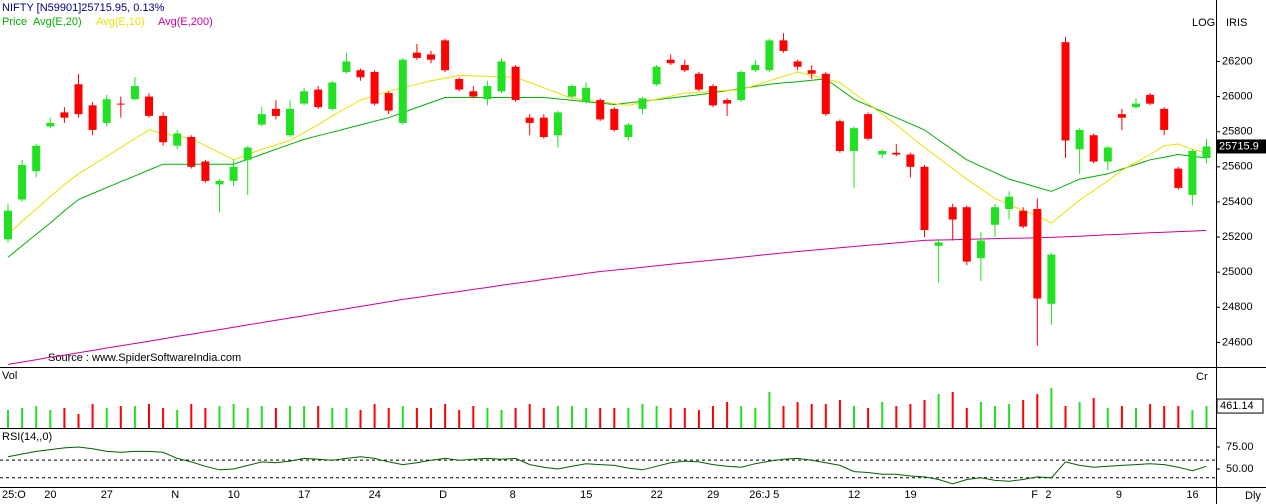  Describe the element at coordinates (1048, 495) in the screenshot. I see `x-tick-label: 2` at that location.